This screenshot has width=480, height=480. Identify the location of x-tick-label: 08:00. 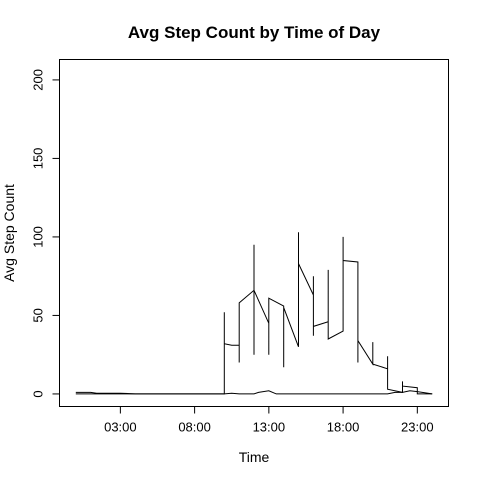
(194, 427).